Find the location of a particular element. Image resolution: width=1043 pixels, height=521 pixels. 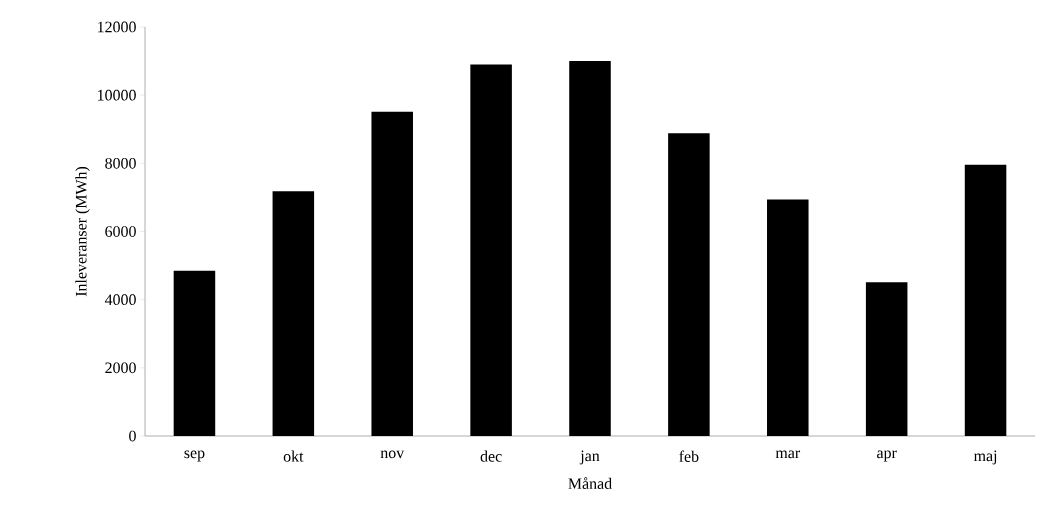

x-tick-label: apr is located at coordinates (887, 456).